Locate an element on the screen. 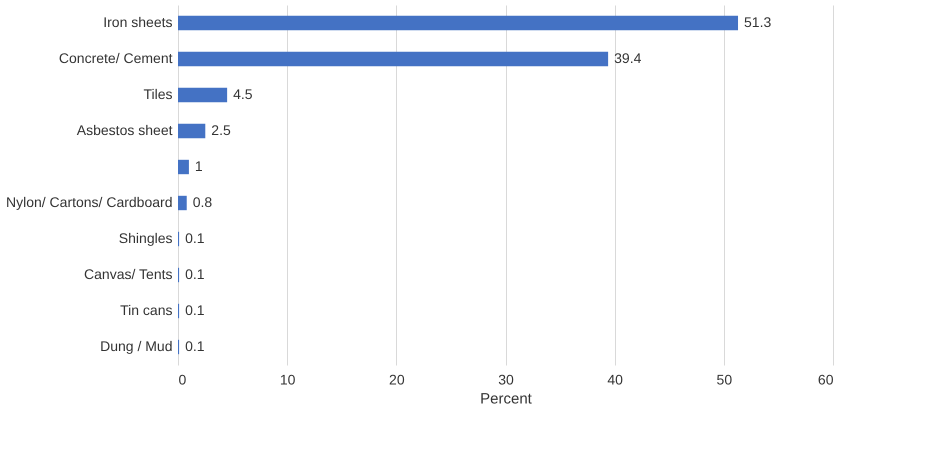 The width and height of the screenshot is (951, 475). data-label: 0.8 is located at coordinates (202, 202).